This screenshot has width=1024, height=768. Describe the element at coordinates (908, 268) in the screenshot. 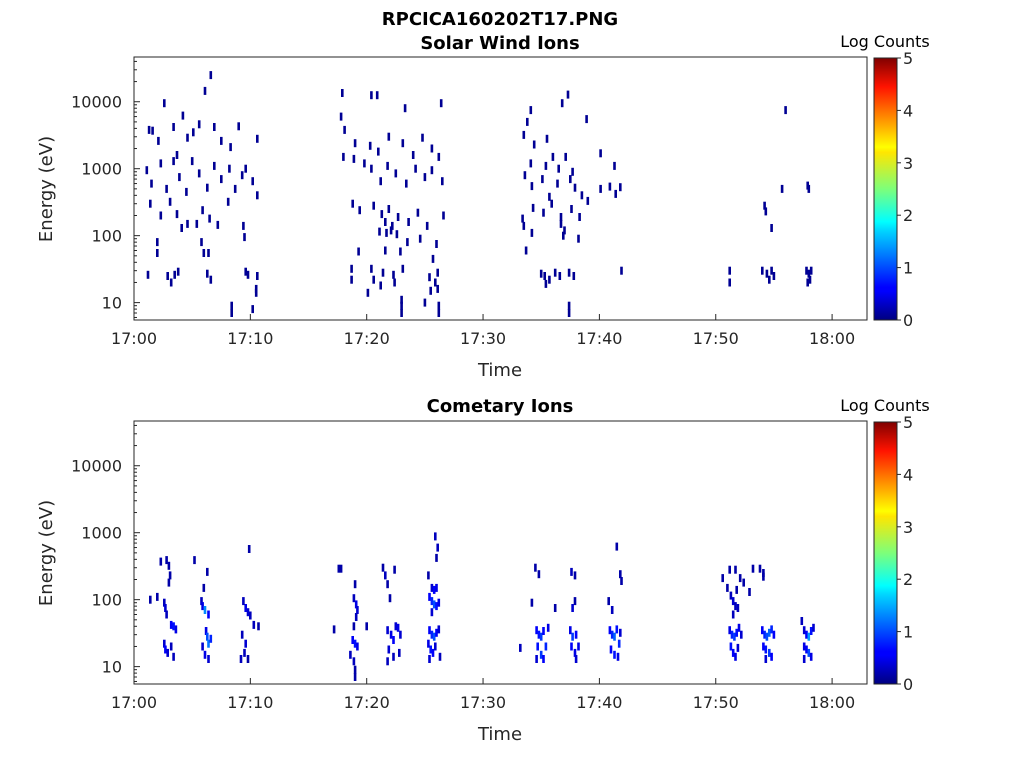

I see `colorbar-tick-label: 1` at that location.